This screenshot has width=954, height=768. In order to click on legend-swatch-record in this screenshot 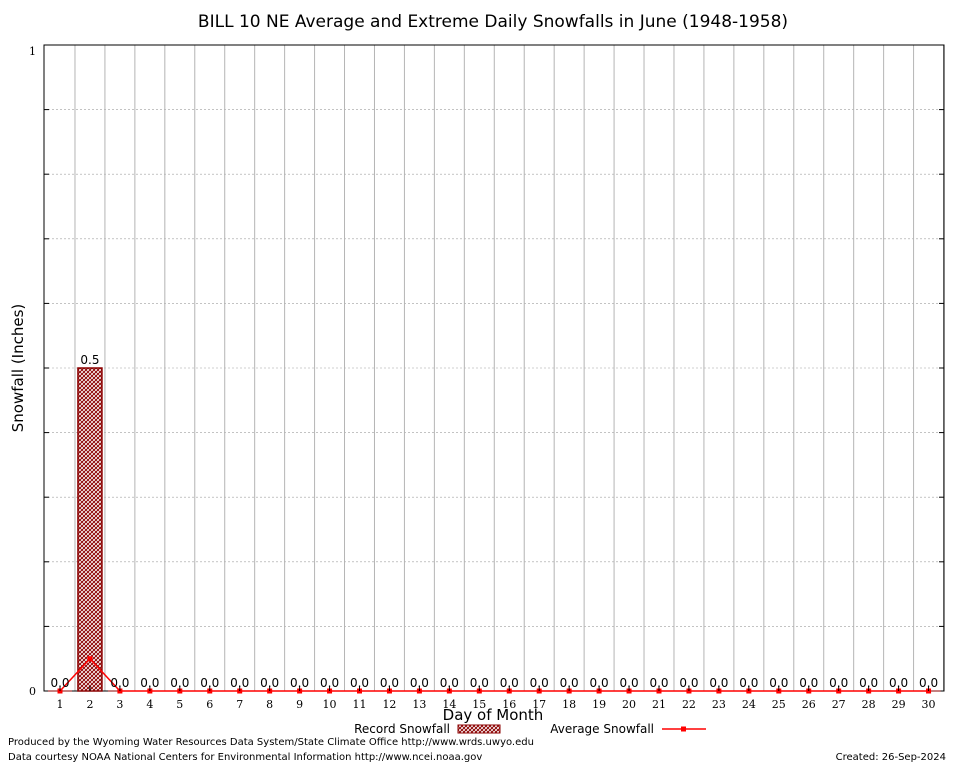, I will do `click(479, 729)`.